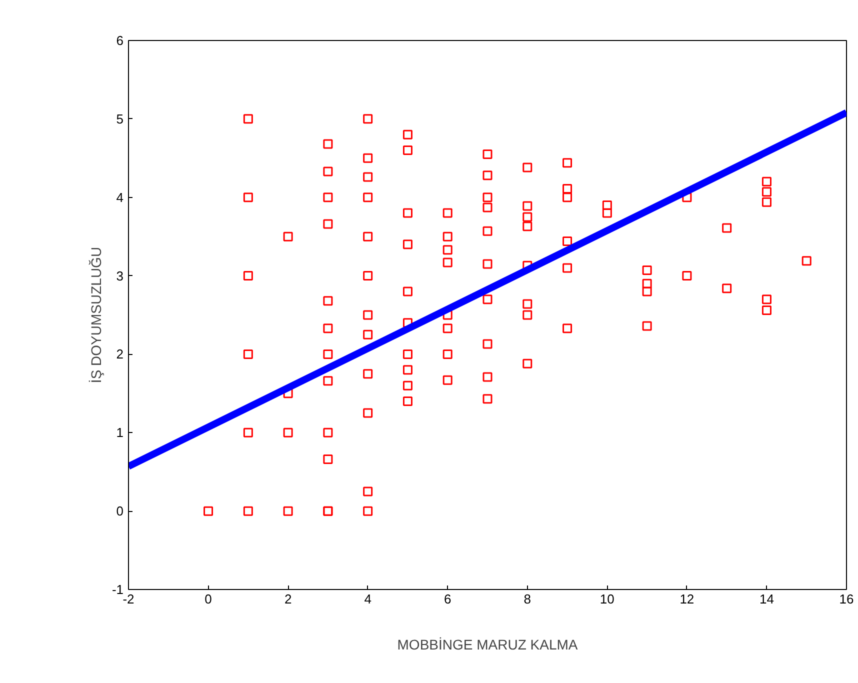  What do you see at coordinates (120, 511) in the screenshot?
I see `y-tick-label: 0` at bounding box center [120, 511].